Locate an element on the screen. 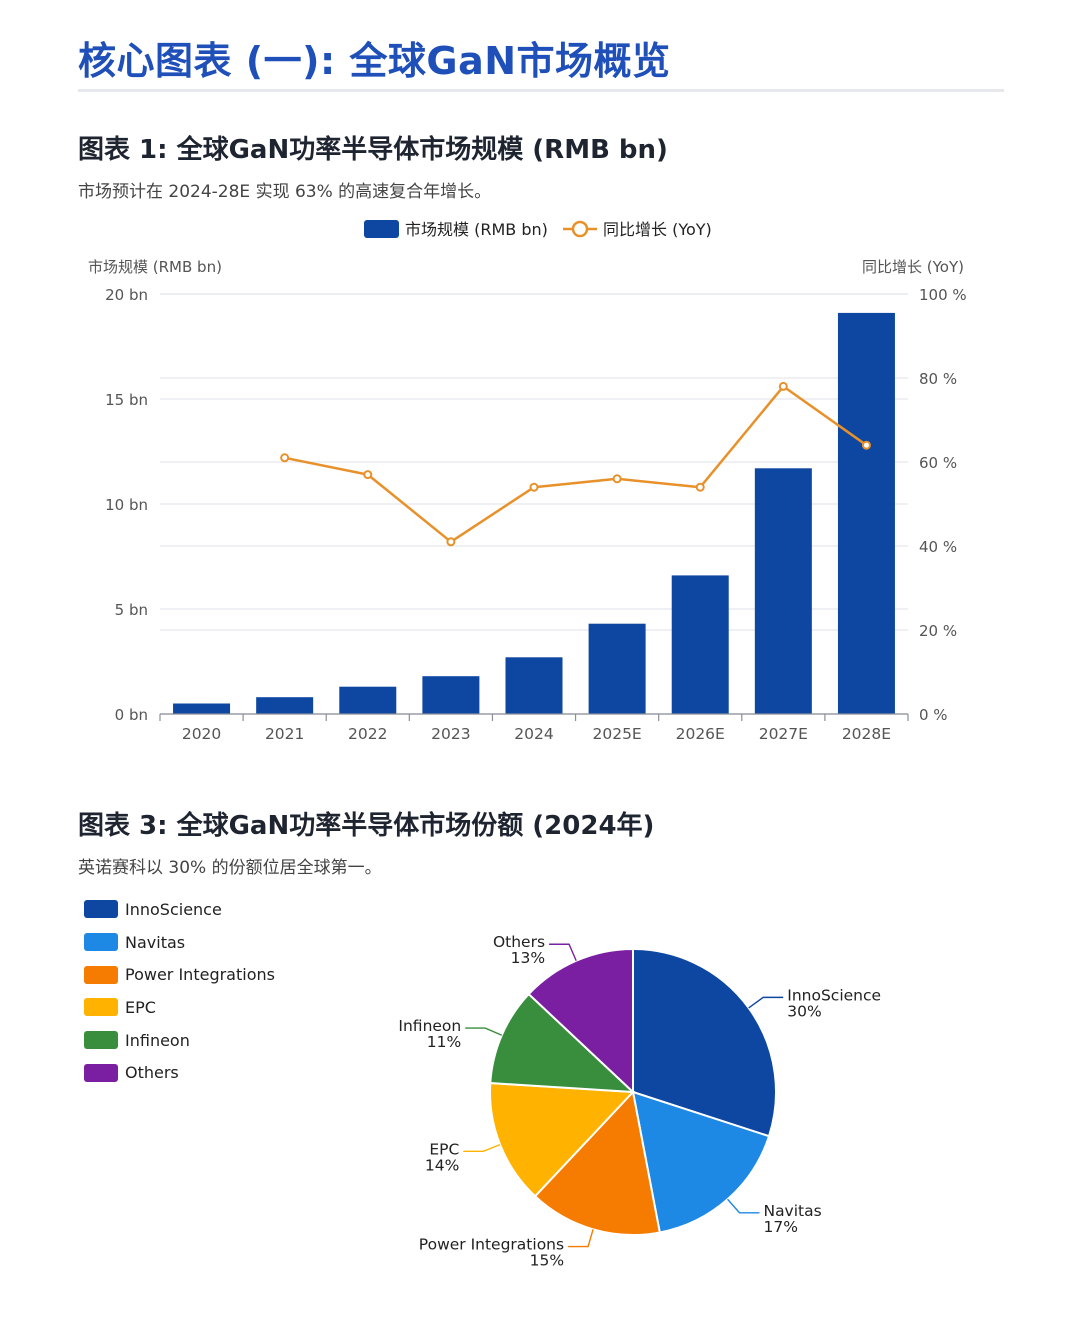  category-label: 2022 is located at coordinates (367, 734).